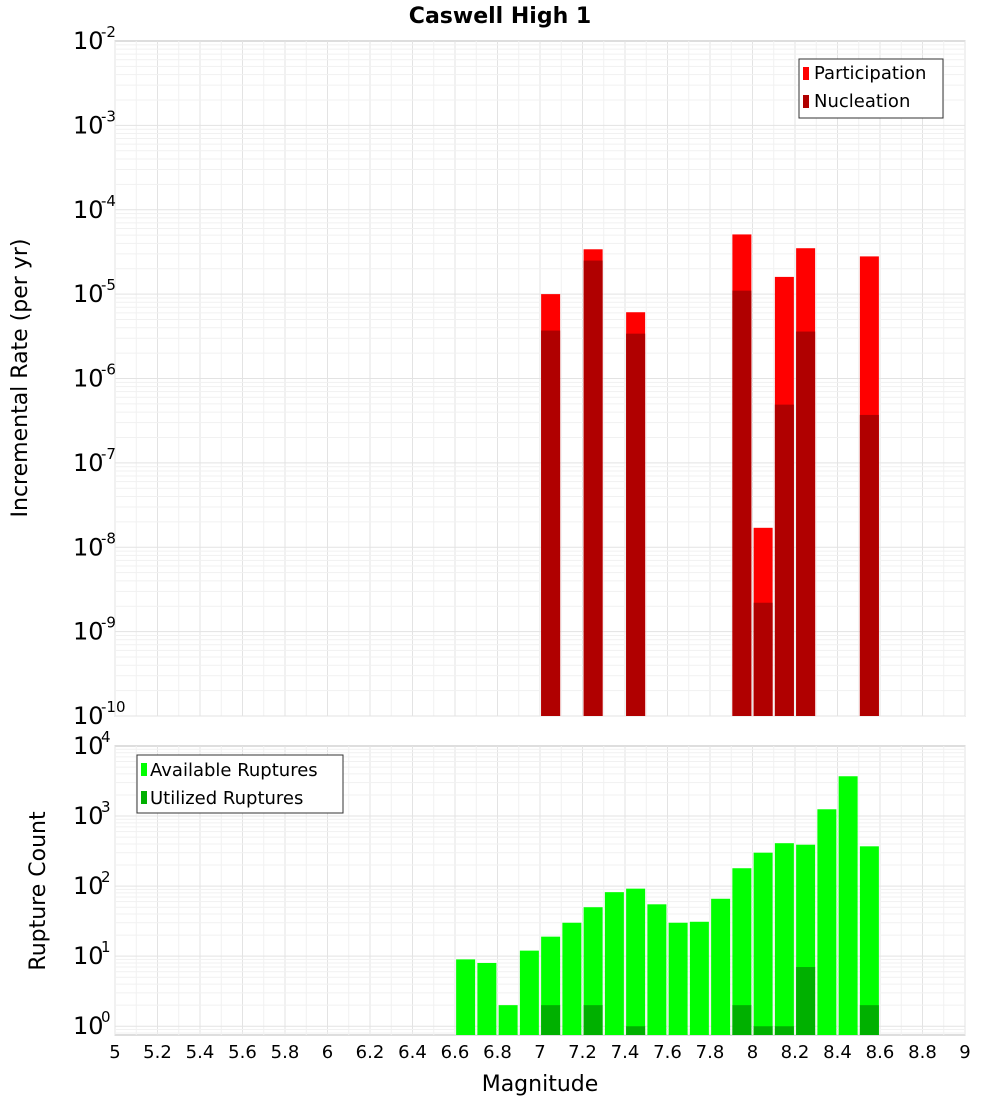 Image resolution: width=1000 pixels, height=1100 pixels. Describe the element at coordinates (108, 201) in the screenshot. I see `rate-y-tick-exponent: -4` at that location.